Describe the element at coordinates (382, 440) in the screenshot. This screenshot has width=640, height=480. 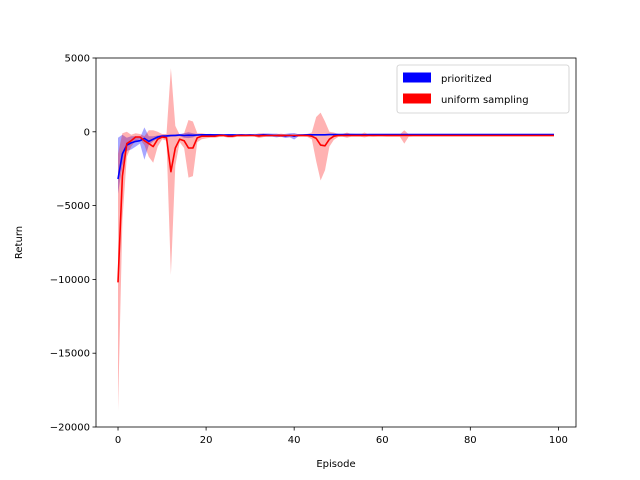
I see `x-tick-label: 60` at that location.